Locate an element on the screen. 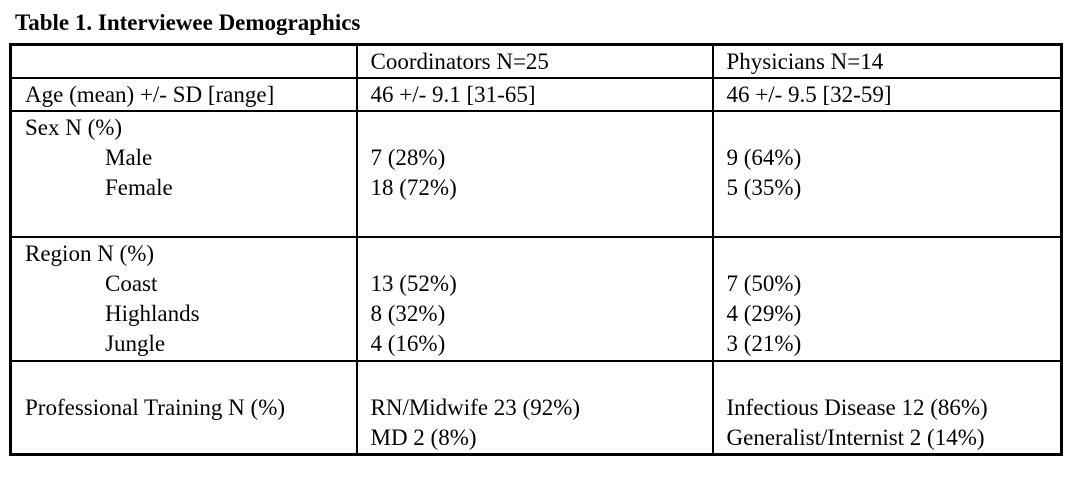 The height and width of the screenshot is (477, 1076). training-label-cell: Professional Training N (%) is located at coordinates (183, 408).